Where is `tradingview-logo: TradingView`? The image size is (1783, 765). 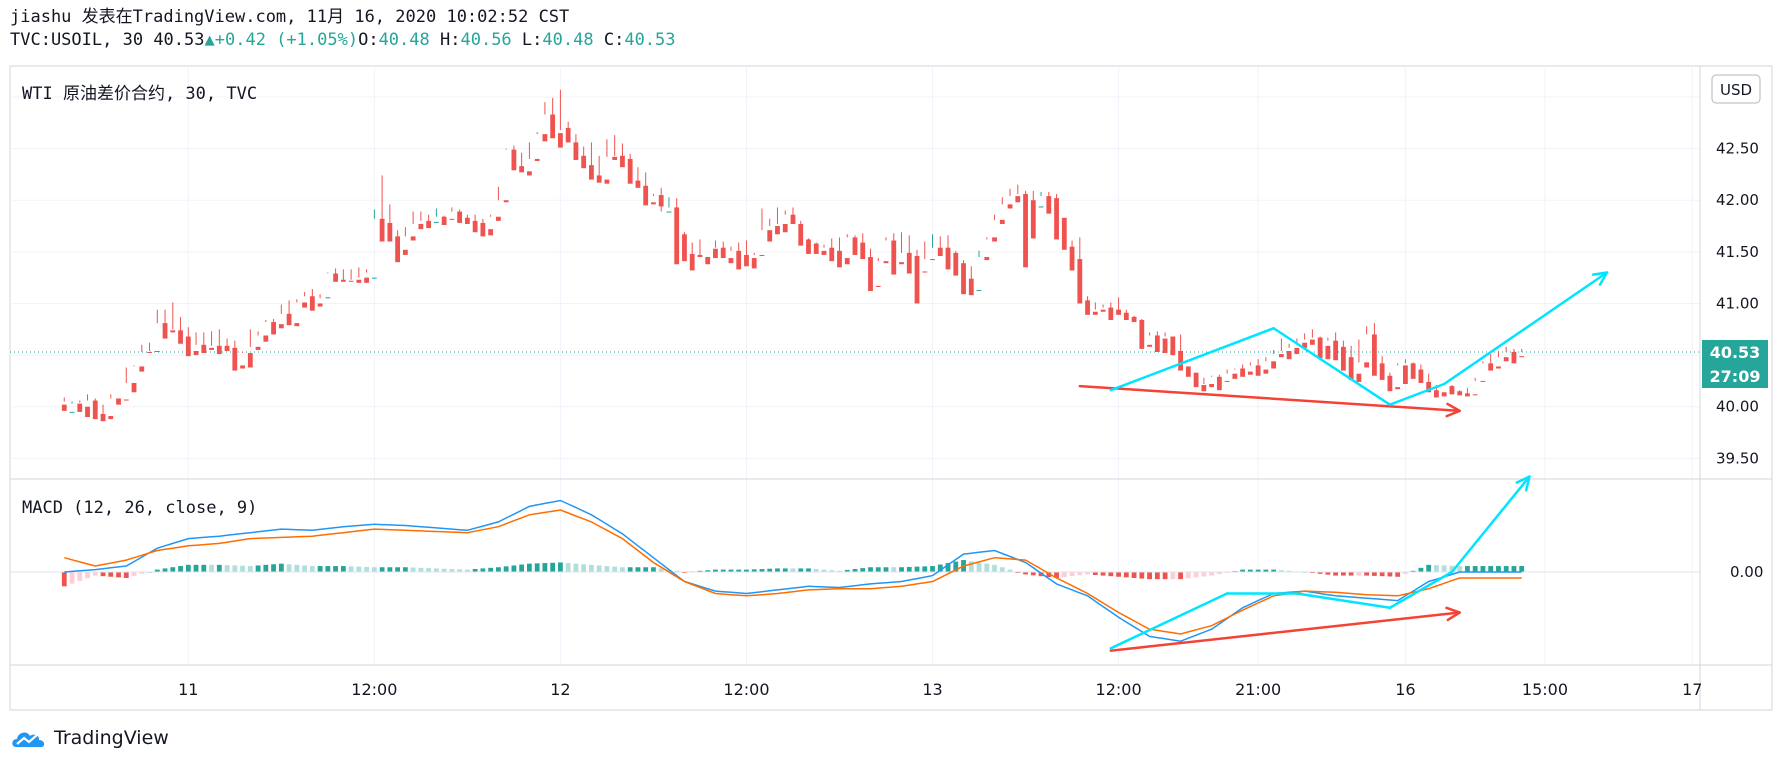
tradingview-logo: TradingView is located at coordinates (89, 738).